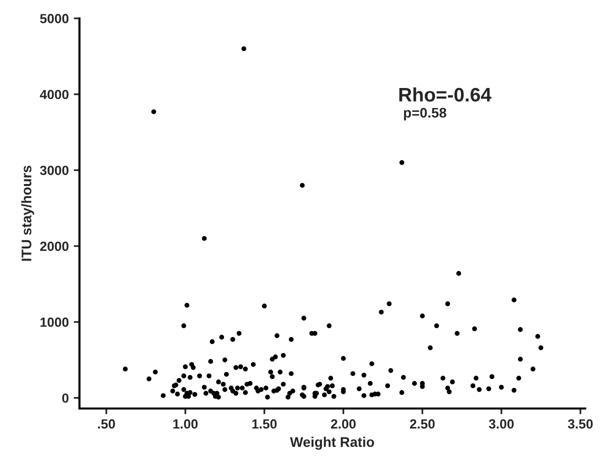 The width and height of the screenshot is (602, 459). What do you see at coordinates (185, 424) in the screenshot?
I see `x-tick-label: 1.00` at bounding box center [185, 424].